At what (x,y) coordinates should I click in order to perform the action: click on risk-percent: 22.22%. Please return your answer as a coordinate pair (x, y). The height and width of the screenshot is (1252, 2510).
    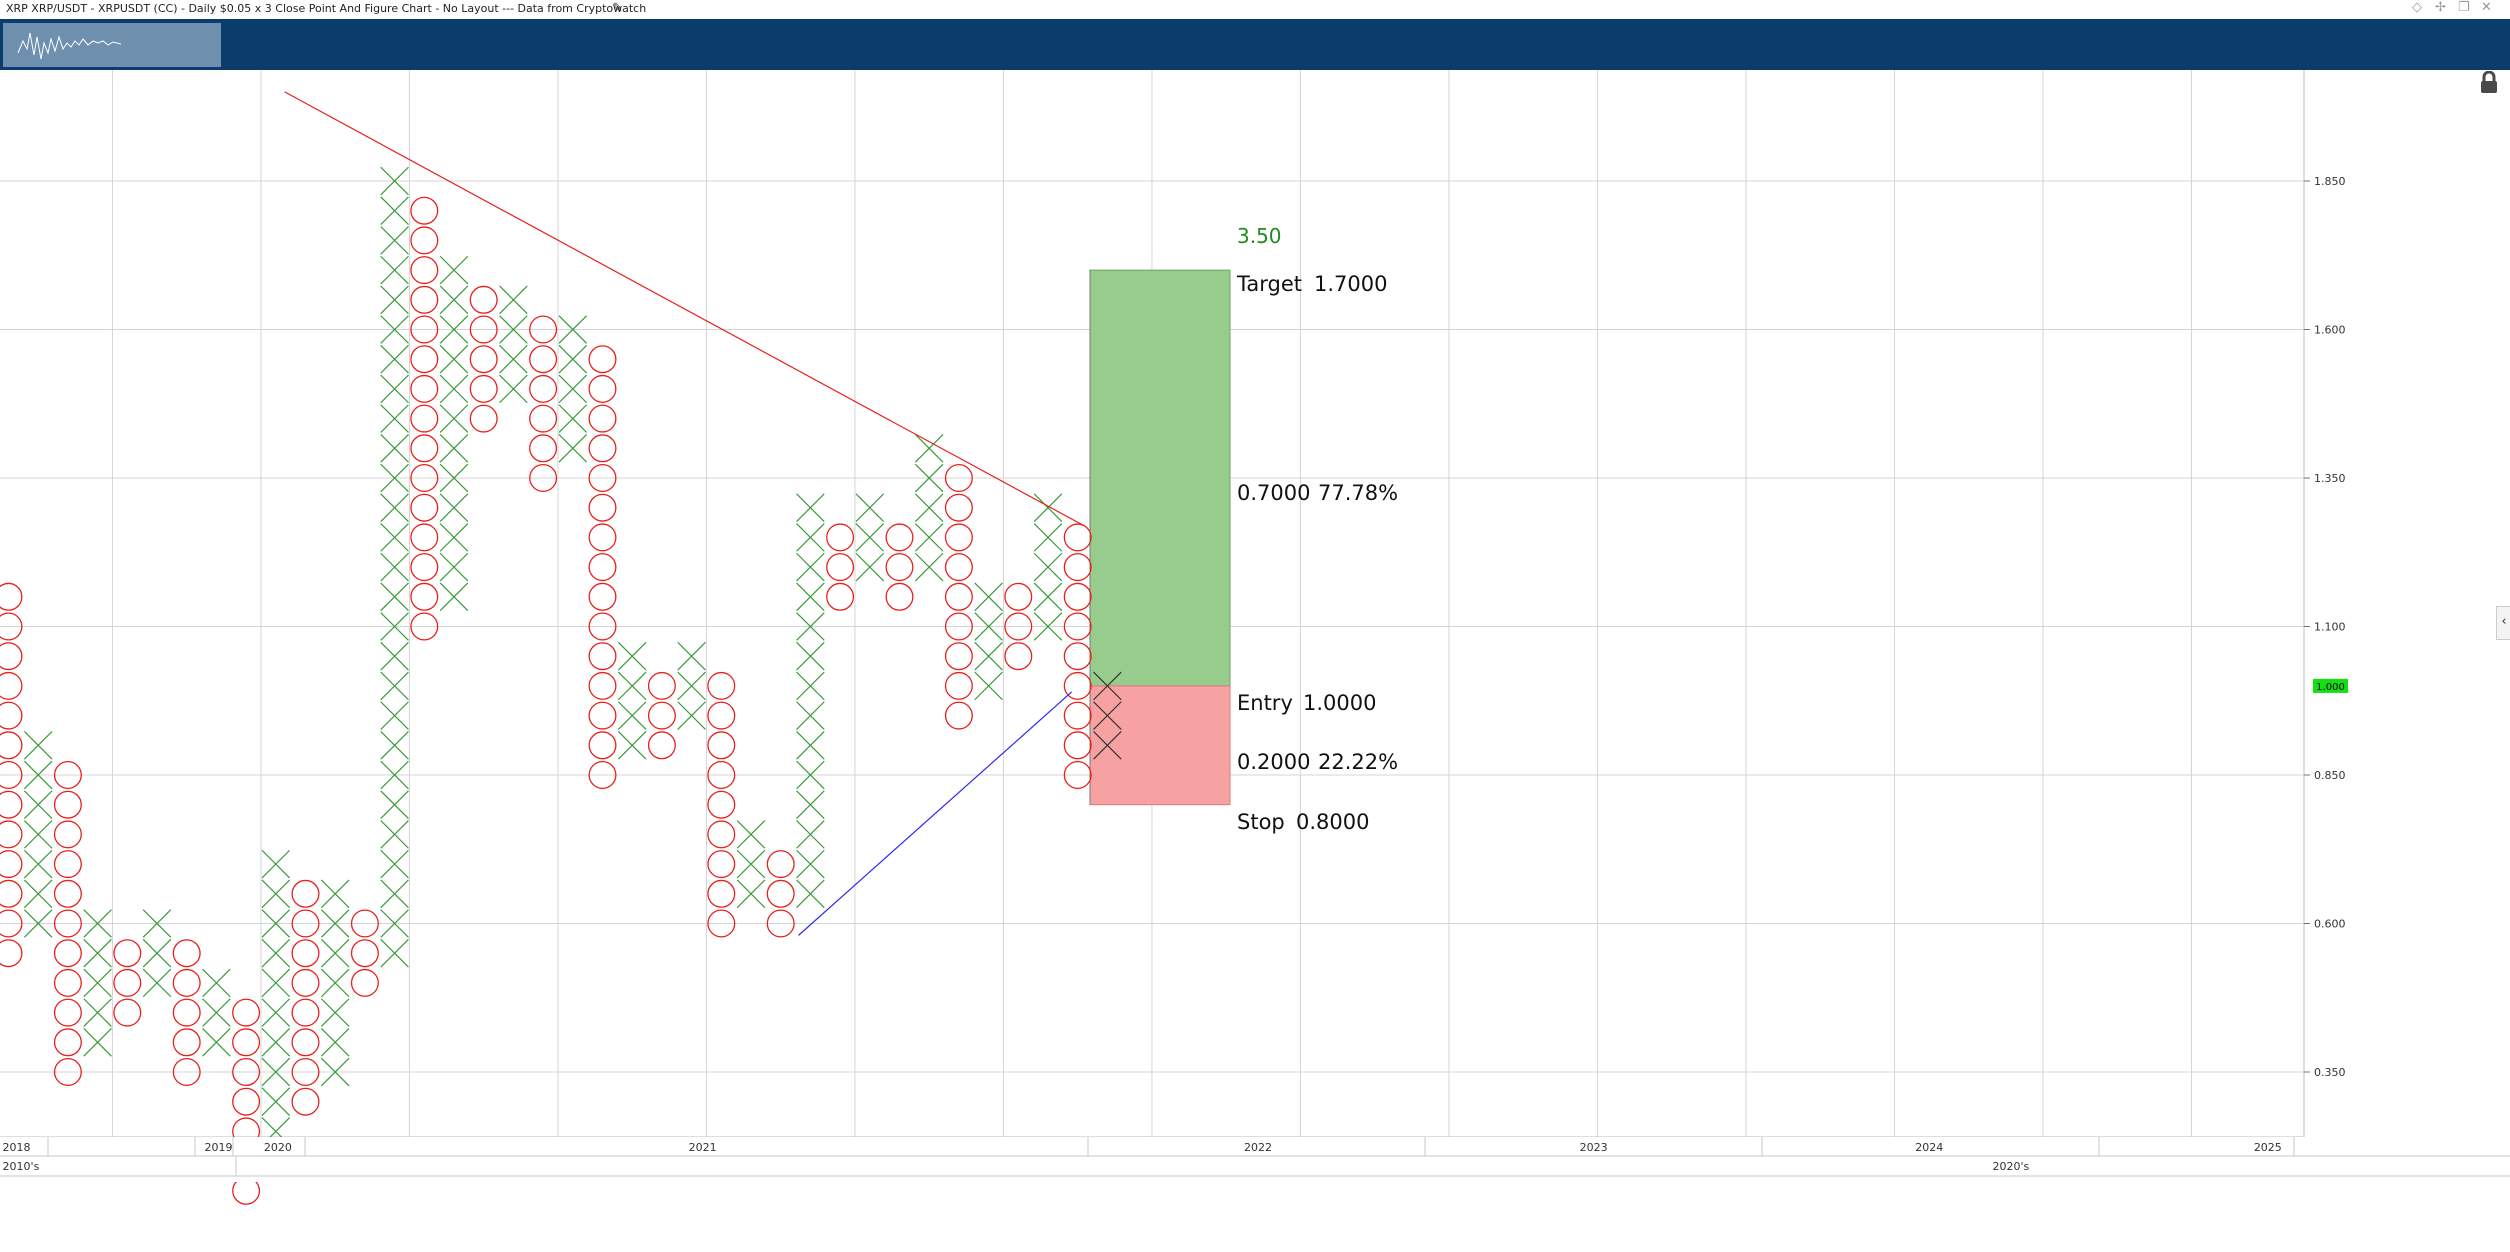
    Looking at the image, I should click on (1358, 762).